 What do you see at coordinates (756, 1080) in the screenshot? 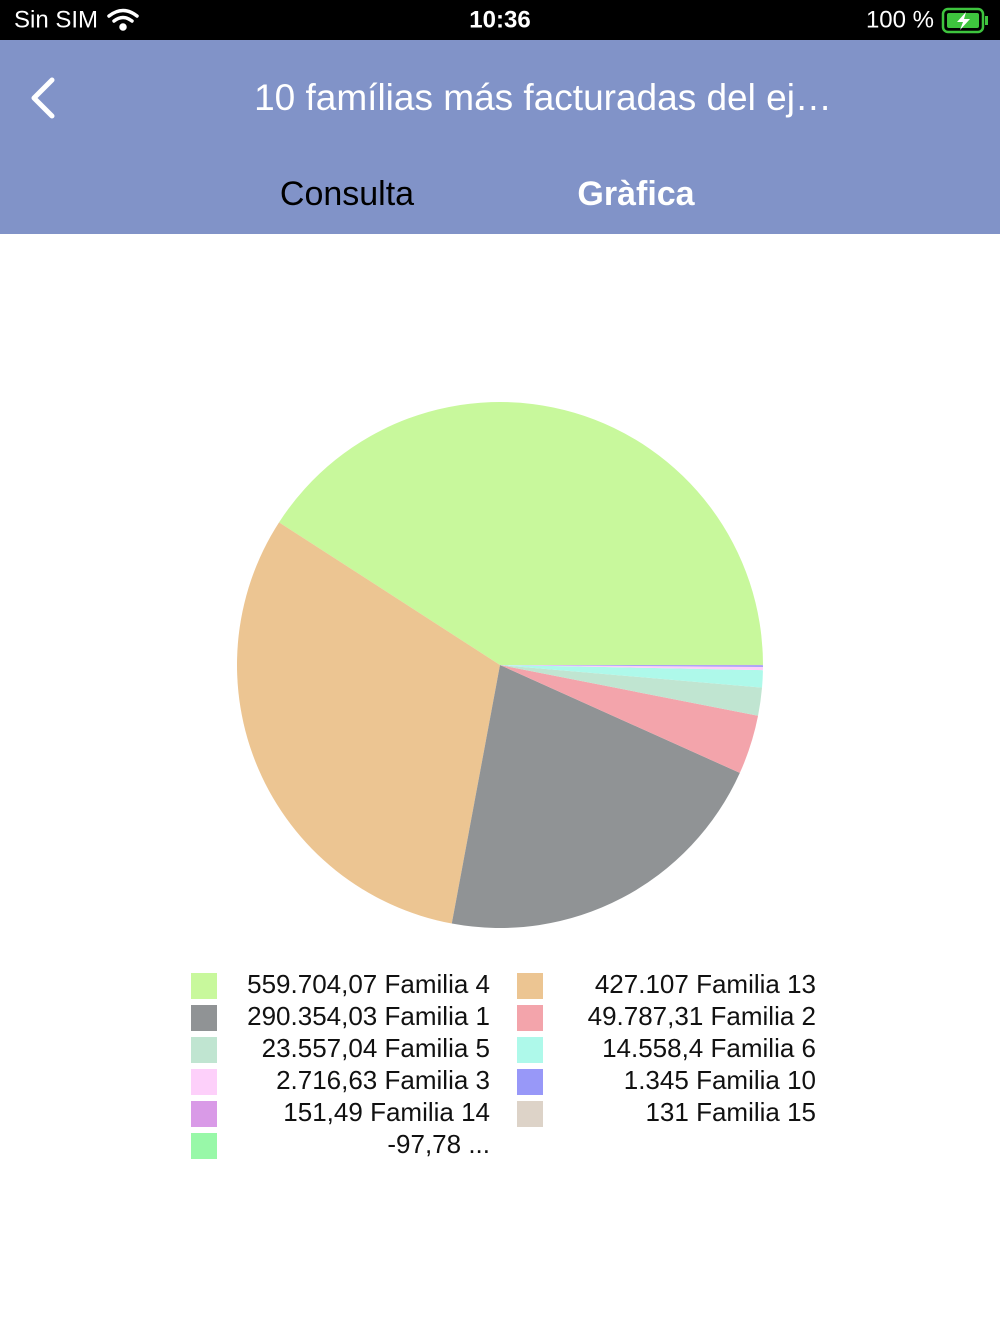
I see `legend-name: Familia 10` at bounding box center [756, 1080].